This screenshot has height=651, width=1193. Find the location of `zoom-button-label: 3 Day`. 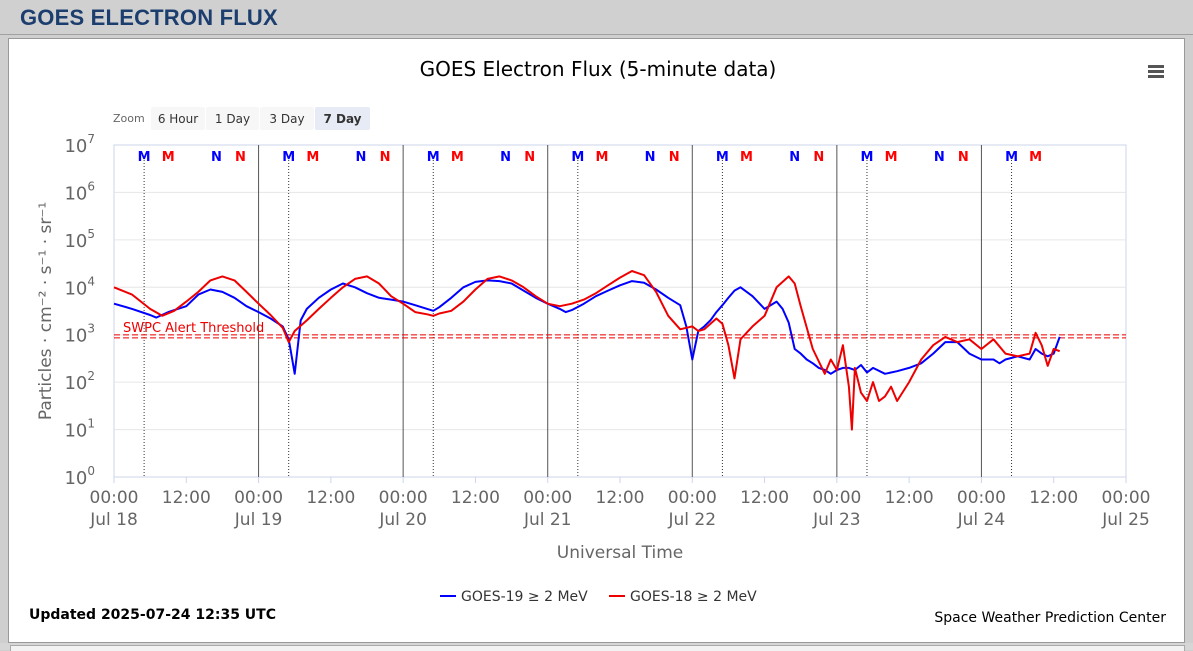

zoom-button-label: 3 Day is located at coordinates (286, 119).